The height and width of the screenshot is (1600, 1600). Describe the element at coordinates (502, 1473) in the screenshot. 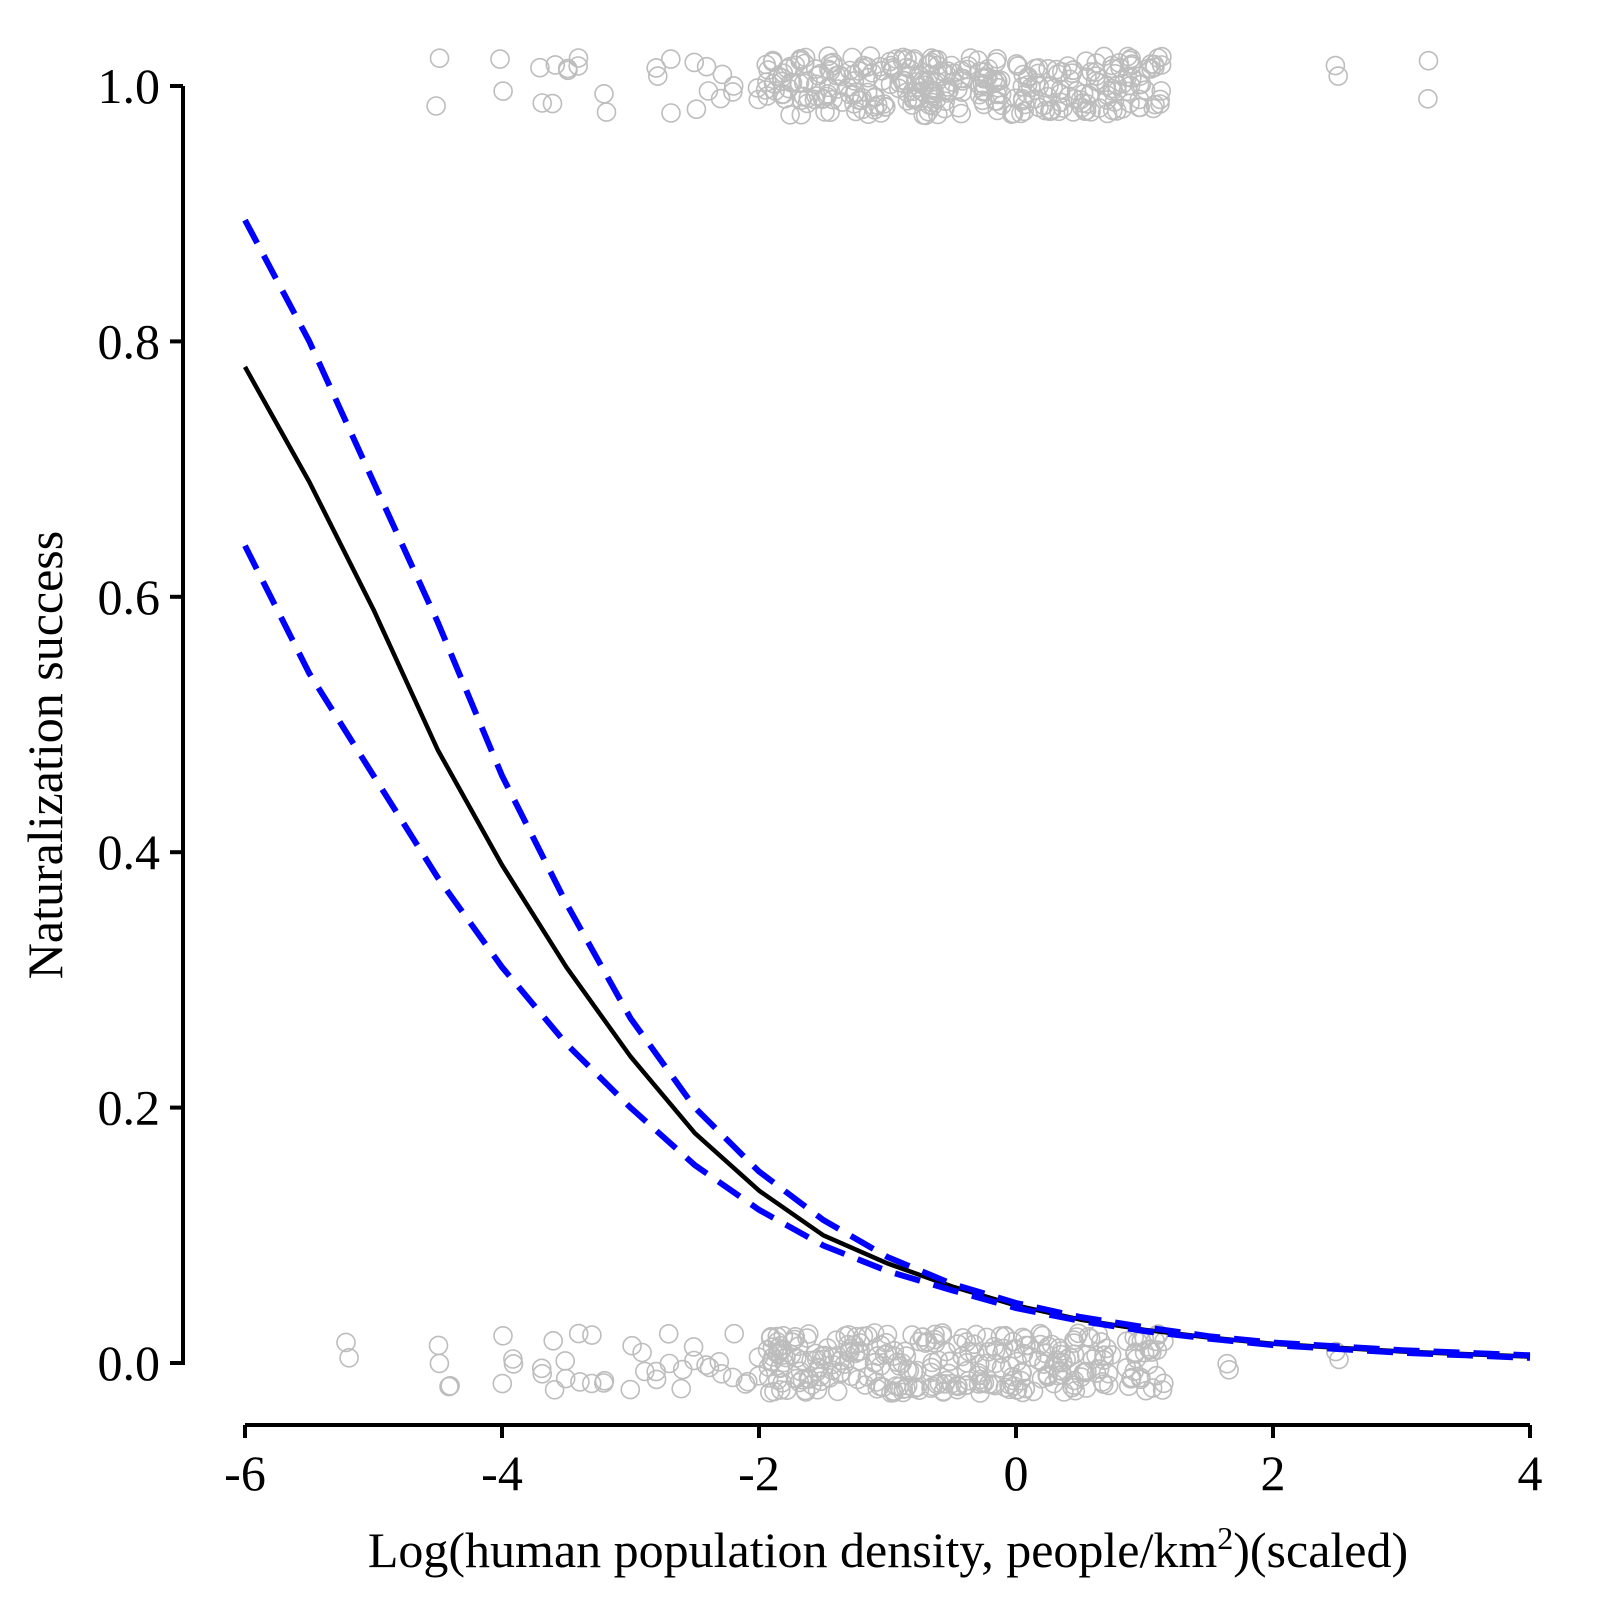

I see `x-tick-label: -4` at that location.